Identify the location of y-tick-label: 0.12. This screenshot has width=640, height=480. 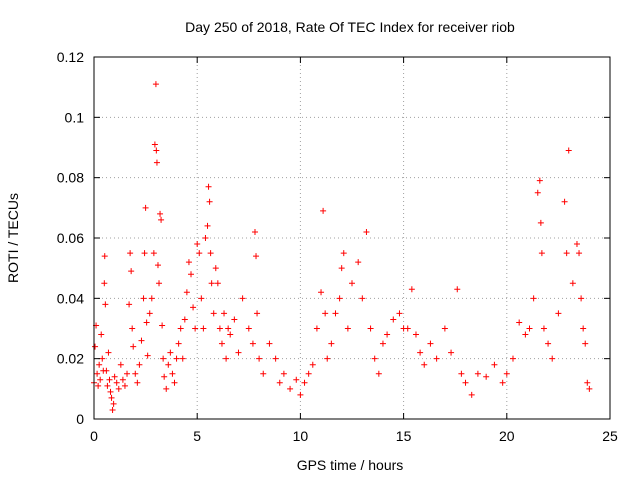
(70, 57).